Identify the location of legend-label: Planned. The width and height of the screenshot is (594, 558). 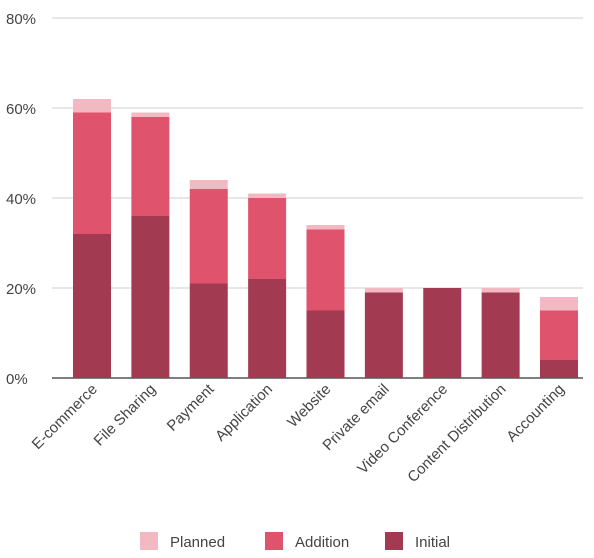
(197, 542).